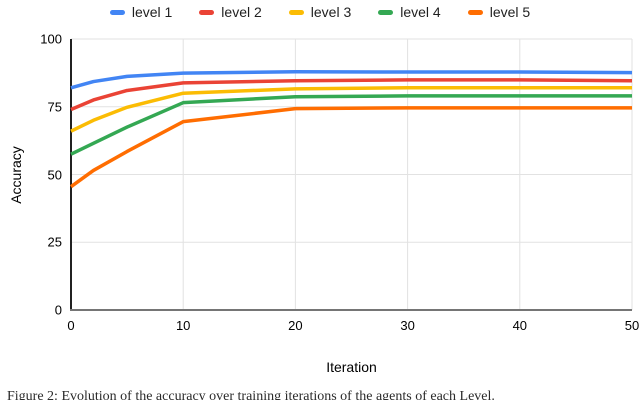 Image resolution: width=640 pixels, height=400 pixels. What do you see at coordinates (51, 39) in the screenshot?
I see `y-tick-label: 100` at bounding box center [51, 39].